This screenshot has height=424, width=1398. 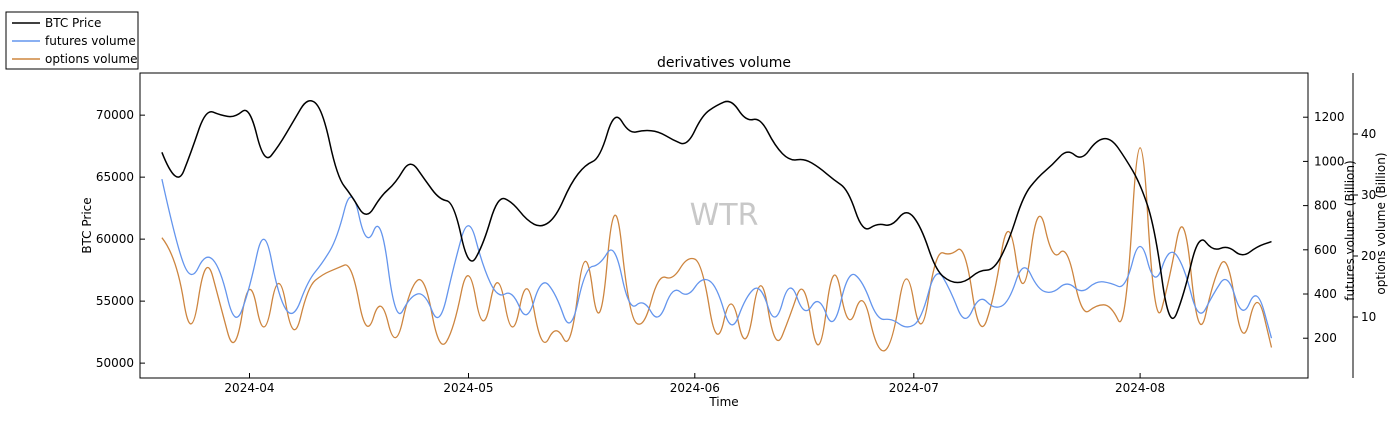 What do you see at coordinates (73, 23) in the screenshot?
I see `legend-label-btc-price: BTC Price` at bounding box center [73, 23].